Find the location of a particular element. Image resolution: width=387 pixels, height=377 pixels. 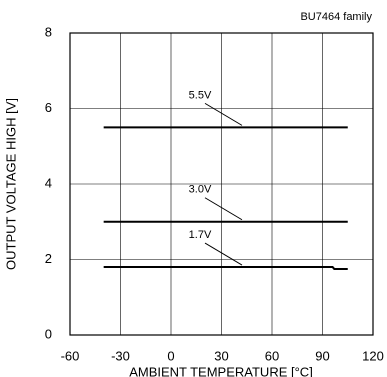

y-tick-label: 4 is located at coordinates (48, 182).